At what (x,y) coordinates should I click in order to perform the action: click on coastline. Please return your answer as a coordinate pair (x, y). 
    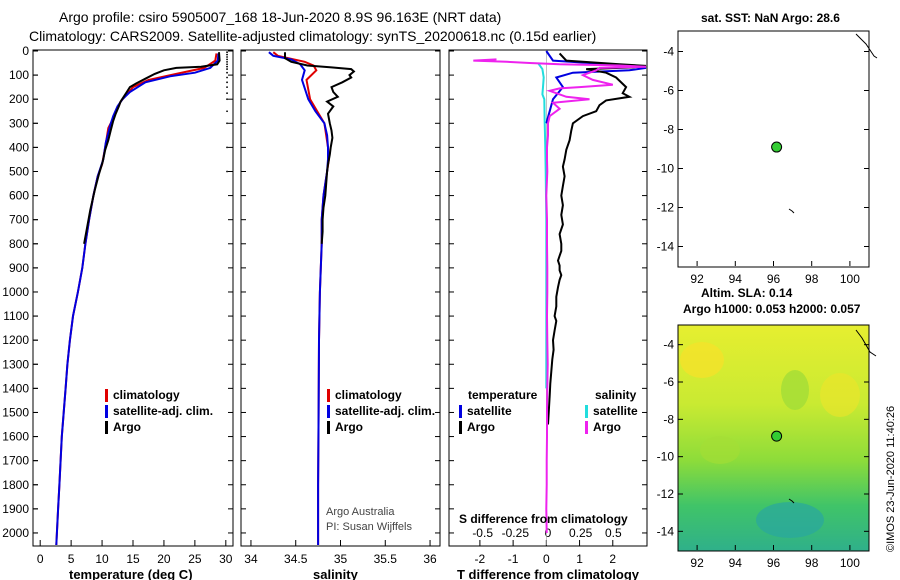
    Looking at the image, I should click on (866, 46).